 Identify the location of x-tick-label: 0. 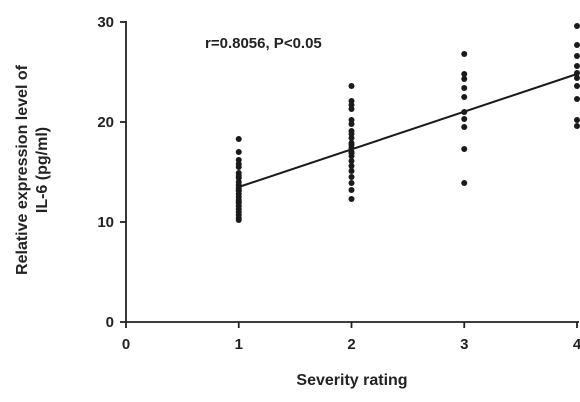
(126, 344).